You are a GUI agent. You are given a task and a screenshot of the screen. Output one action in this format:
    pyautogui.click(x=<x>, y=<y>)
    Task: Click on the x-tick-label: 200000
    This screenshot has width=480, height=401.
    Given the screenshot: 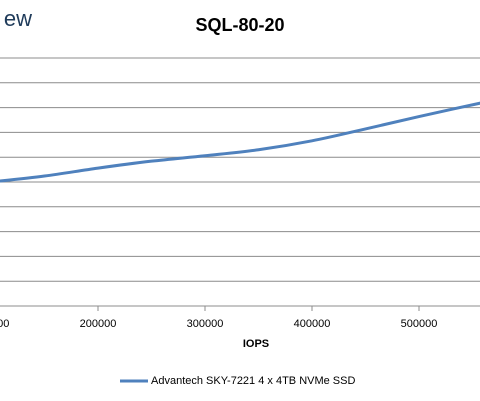 What is the action you would take?
    pyautogui.click(x=98, y=324)
    